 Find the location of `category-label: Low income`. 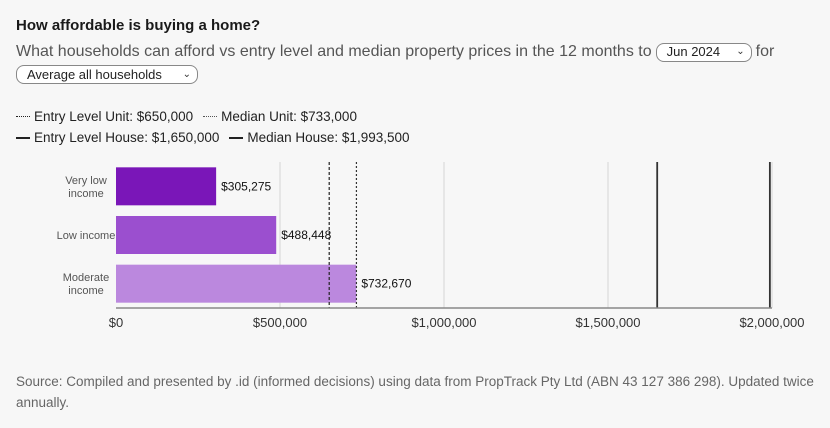

category-label: Low income is located at coordinates (86, 236).